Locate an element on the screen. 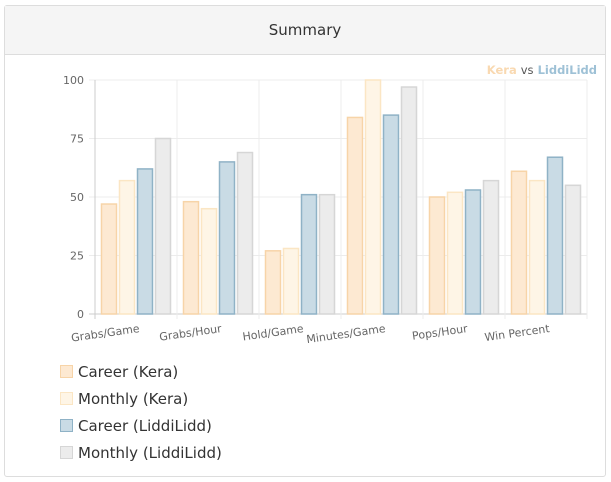 The image size is (611, 482). legend-label: Monthly (Kera) is located at coordinates (133, 398).